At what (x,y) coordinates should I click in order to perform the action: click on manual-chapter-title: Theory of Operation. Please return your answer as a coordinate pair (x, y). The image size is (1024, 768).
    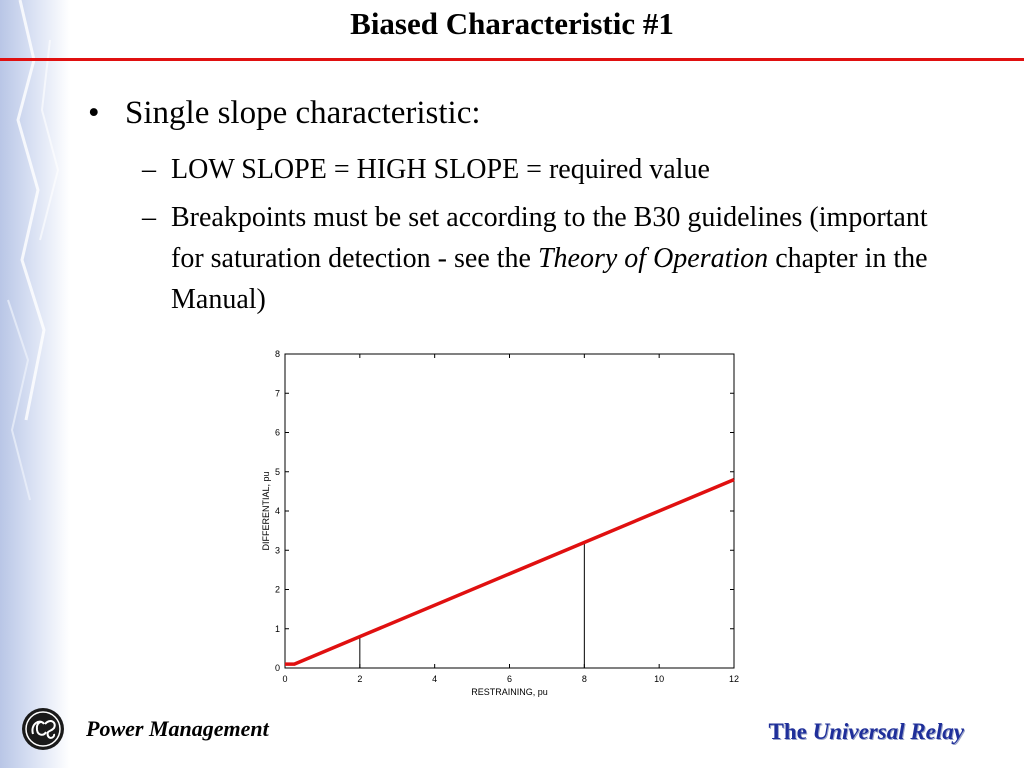
    Looking at the image, I should click on (653, 258).